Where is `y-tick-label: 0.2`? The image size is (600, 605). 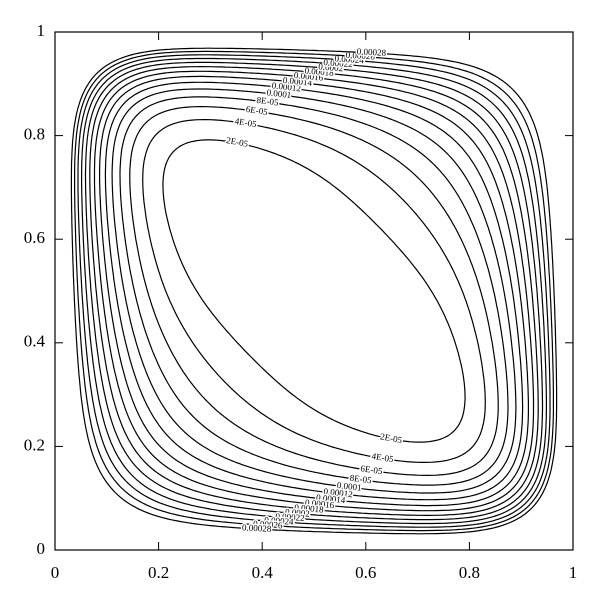
y-tick-label: 0.2 is located at coordinates (34, 444).